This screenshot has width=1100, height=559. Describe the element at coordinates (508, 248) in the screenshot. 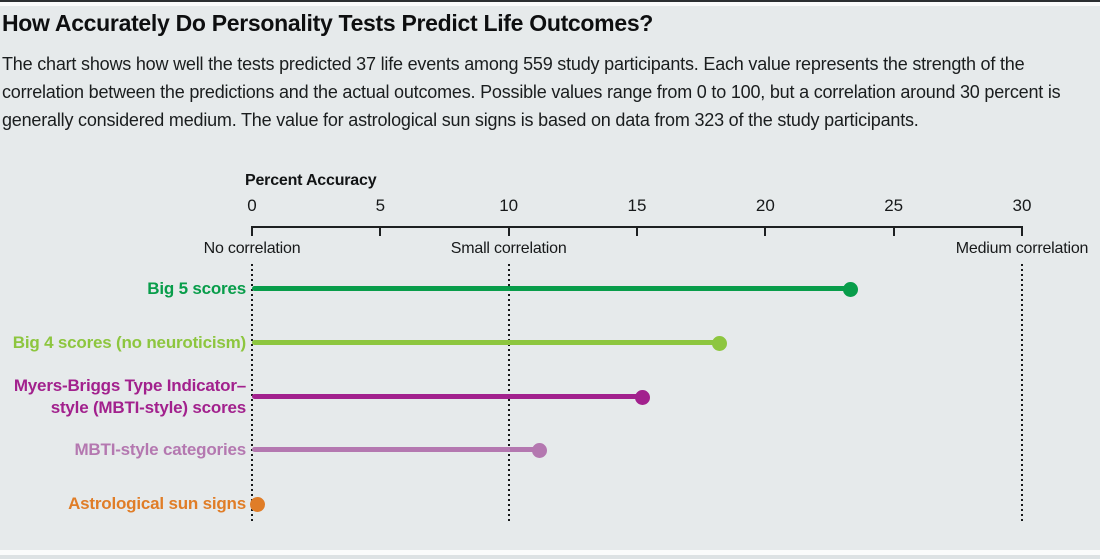

I see `reference-line-label: Small correlation` at that location.